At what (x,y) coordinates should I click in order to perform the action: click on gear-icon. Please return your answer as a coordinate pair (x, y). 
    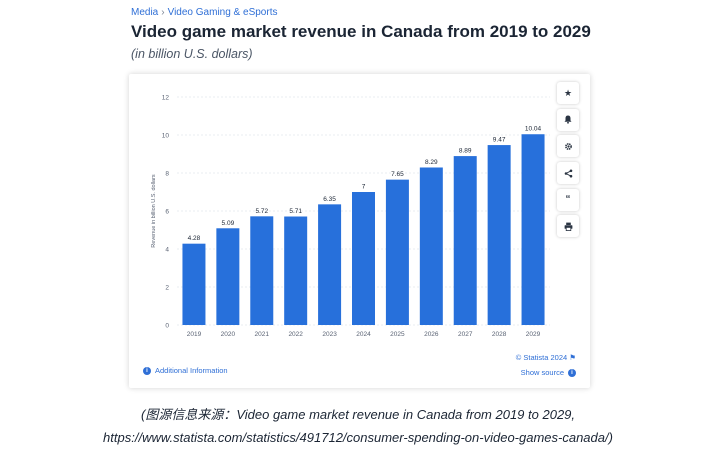
    Looking at the image, I should click on (568, 146).